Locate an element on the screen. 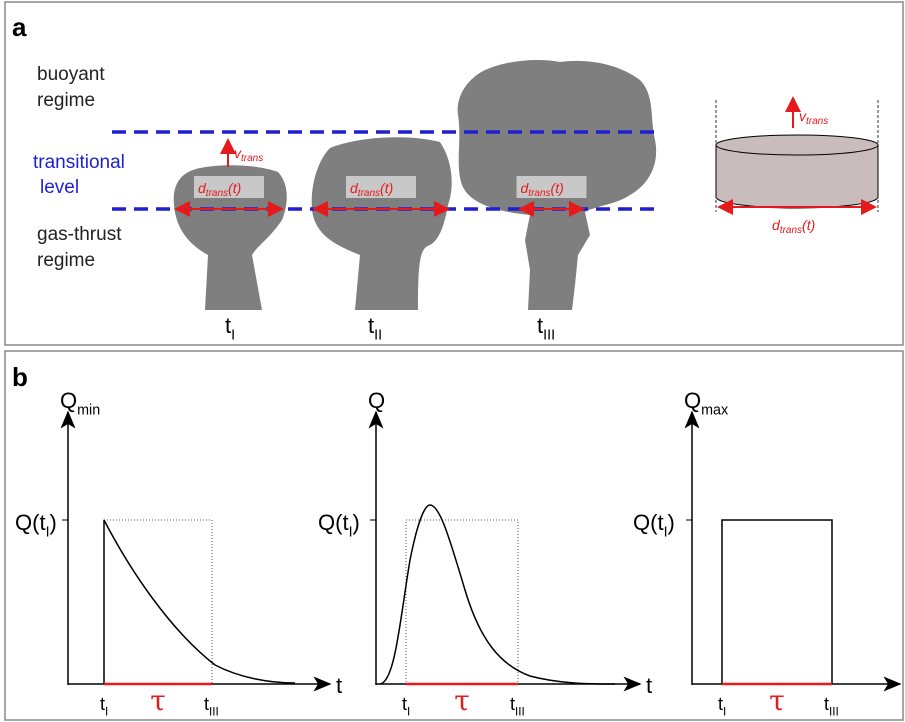 The width and height of the screenshot is (905, 722). regime: gas-thrust is located at coordinates (79, 234).